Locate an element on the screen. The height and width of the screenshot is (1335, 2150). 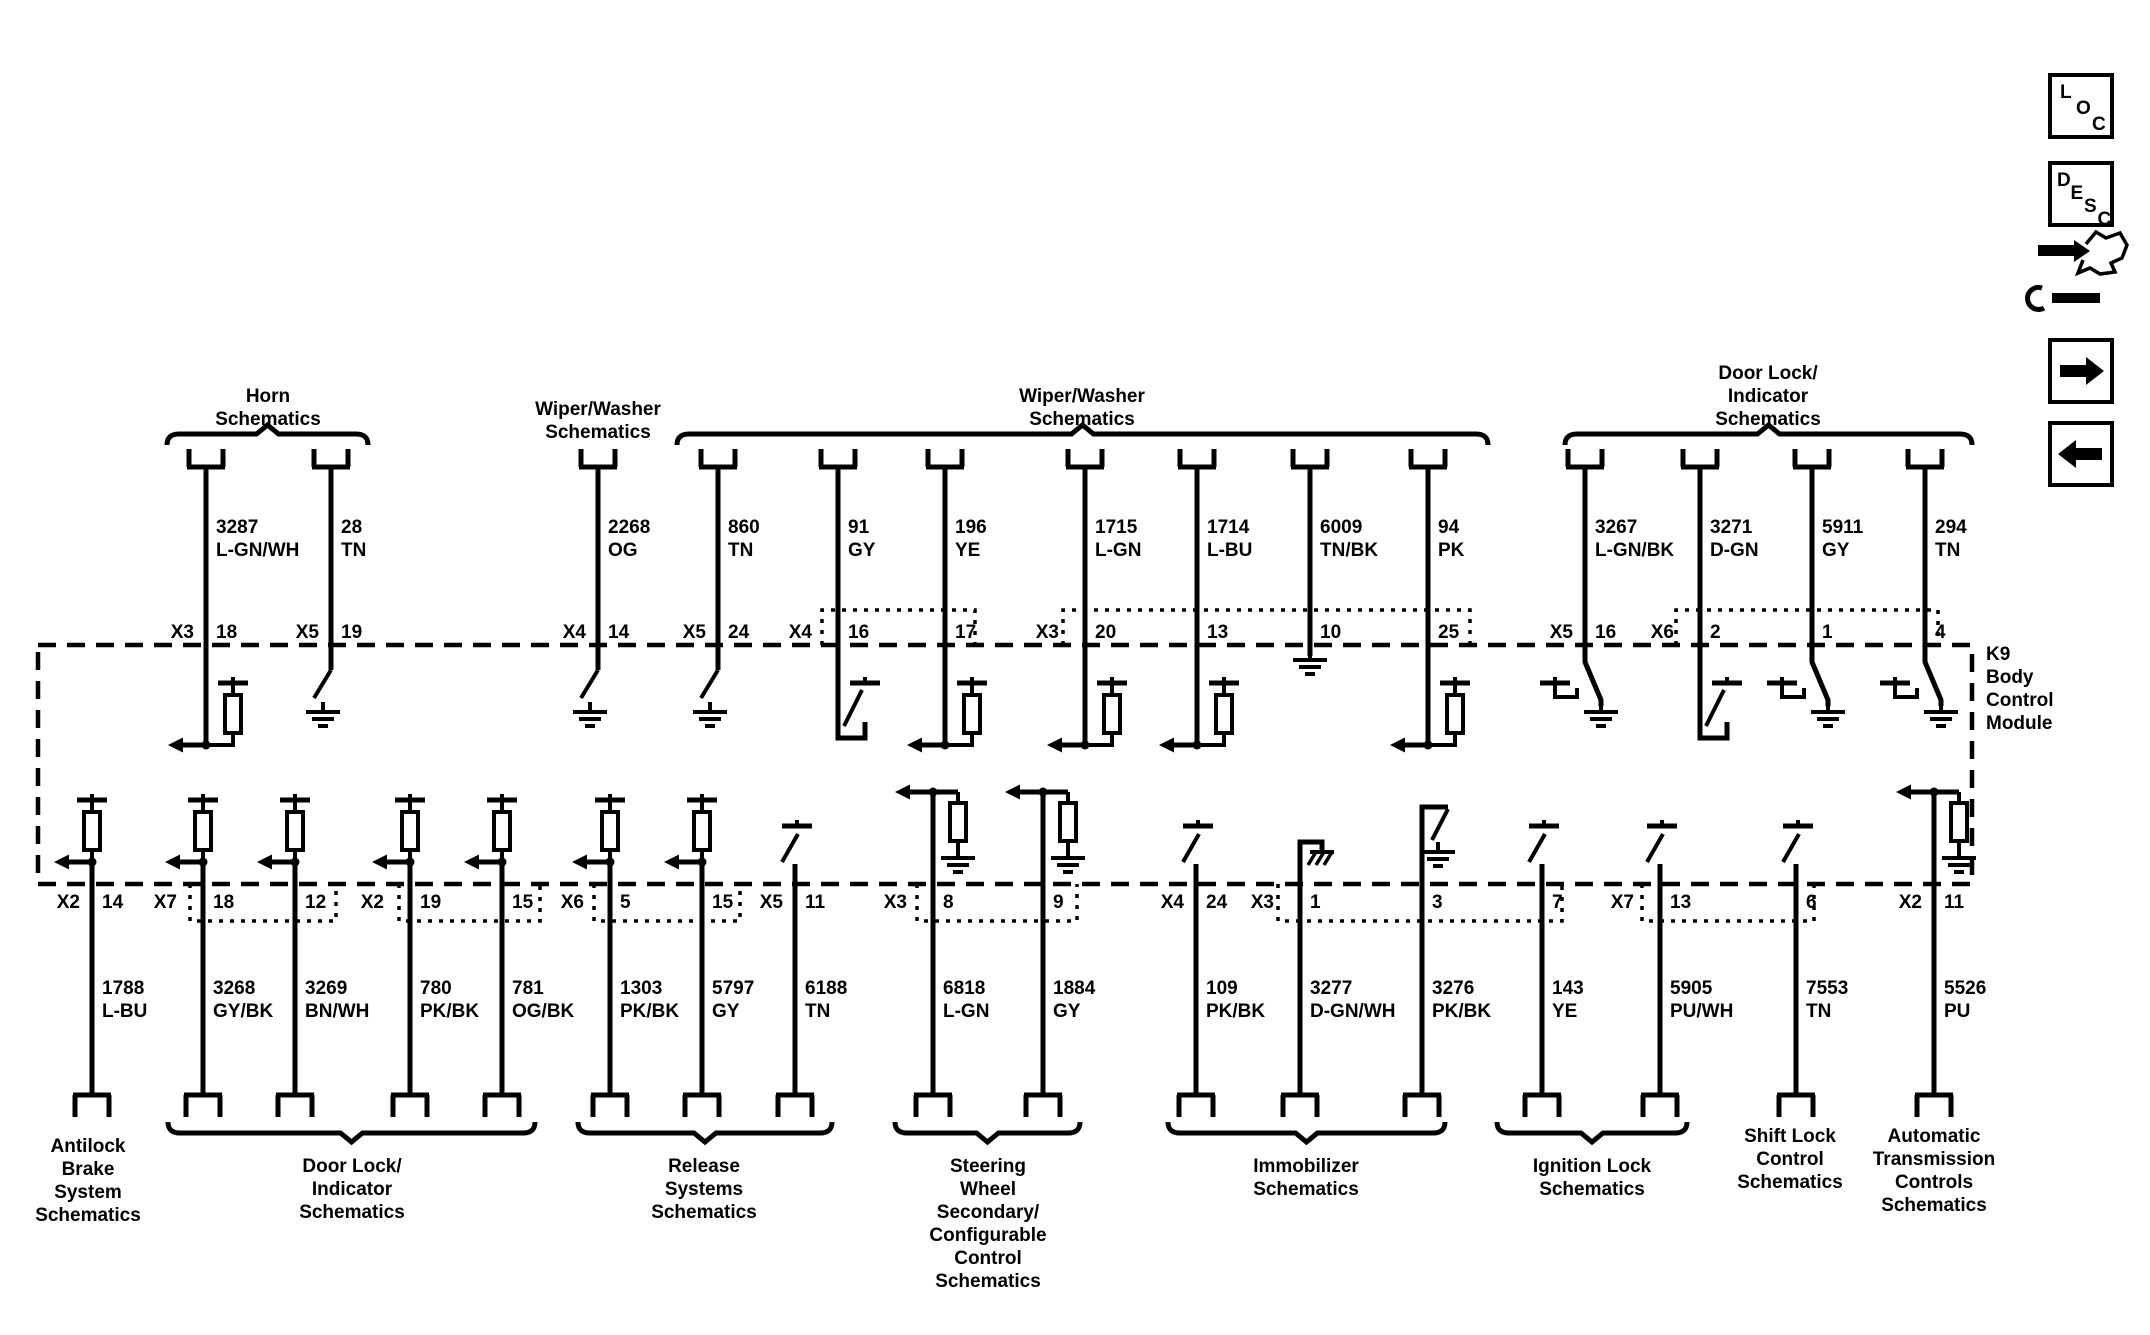
circuit-number-label: 780 is located at coordinates (436, 988).